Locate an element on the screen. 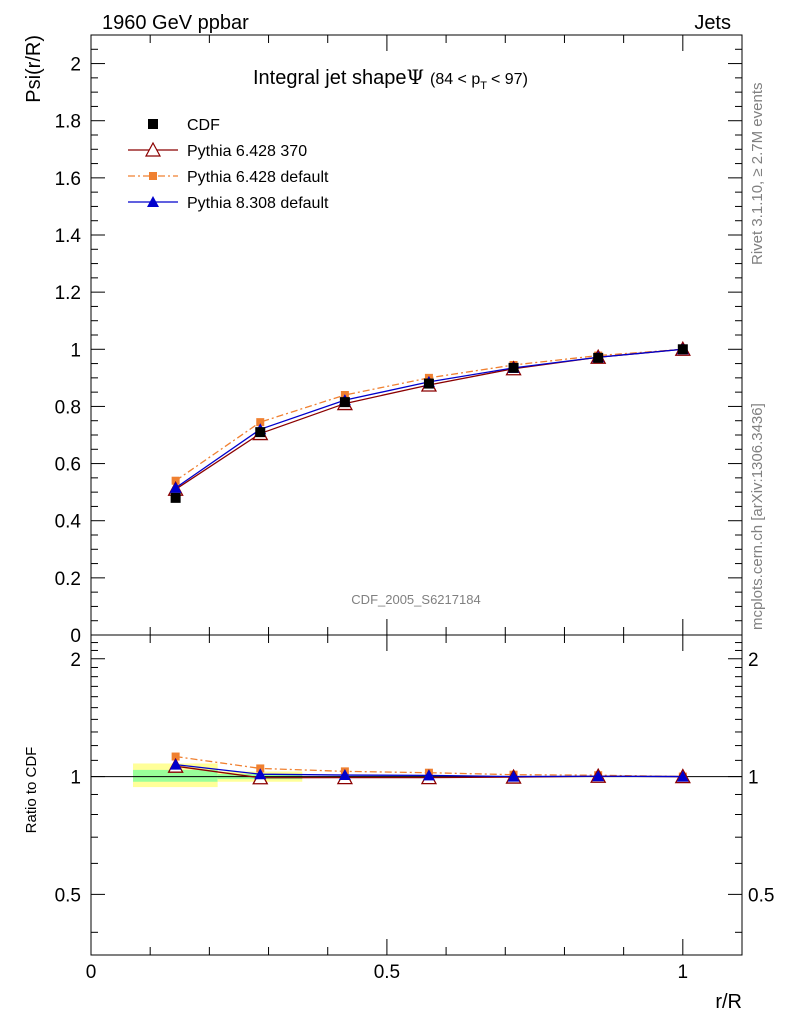  main-y-tick-label: 0 is located at coordinates (75, 636).